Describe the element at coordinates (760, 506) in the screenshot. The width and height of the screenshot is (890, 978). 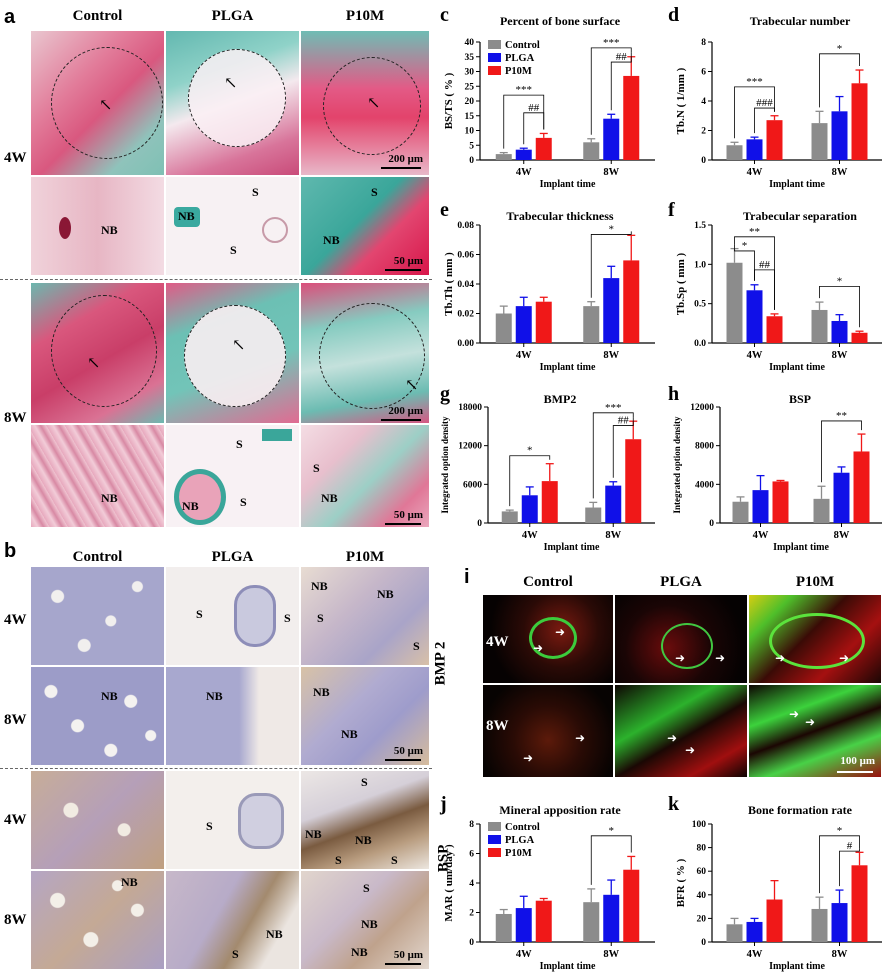
I see `chart-h-bar-plga` at that location.